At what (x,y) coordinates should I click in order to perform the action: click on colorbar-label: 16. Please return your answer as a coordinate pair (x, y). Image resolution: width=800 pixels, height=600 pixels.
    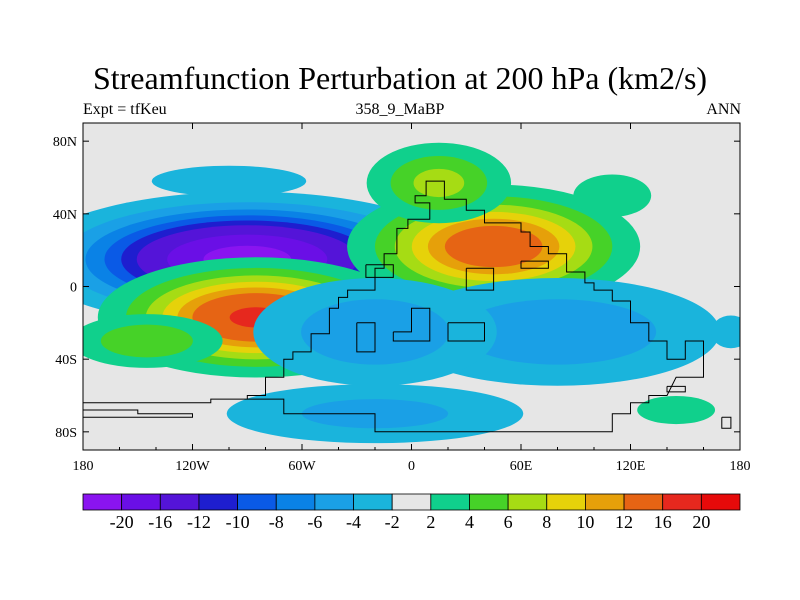
    Looking at the image, I should click on (663, 522).